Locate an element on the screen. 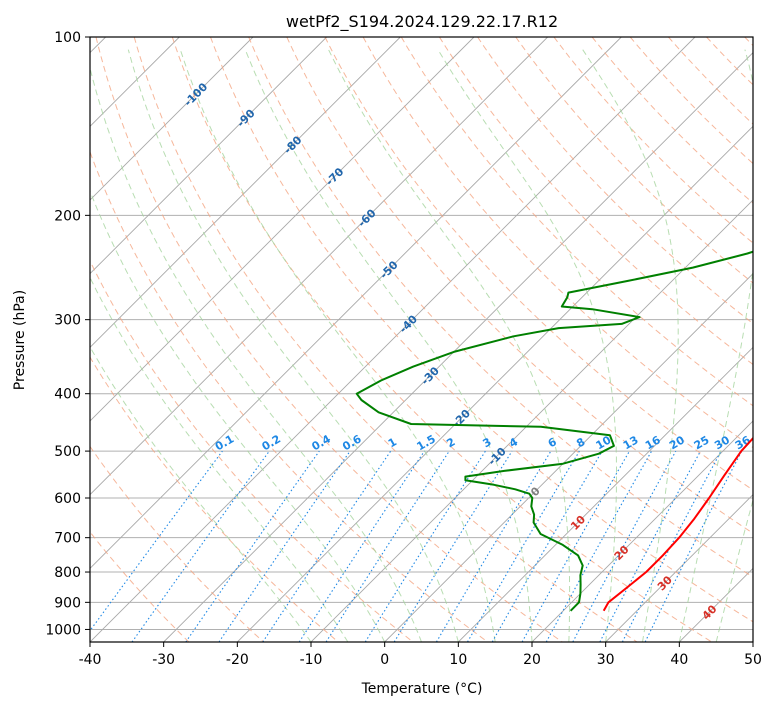 Image resolution: width=775 pixels, height=708 pixels. isotherm-label: -40 is located at coordinates (408, 323).